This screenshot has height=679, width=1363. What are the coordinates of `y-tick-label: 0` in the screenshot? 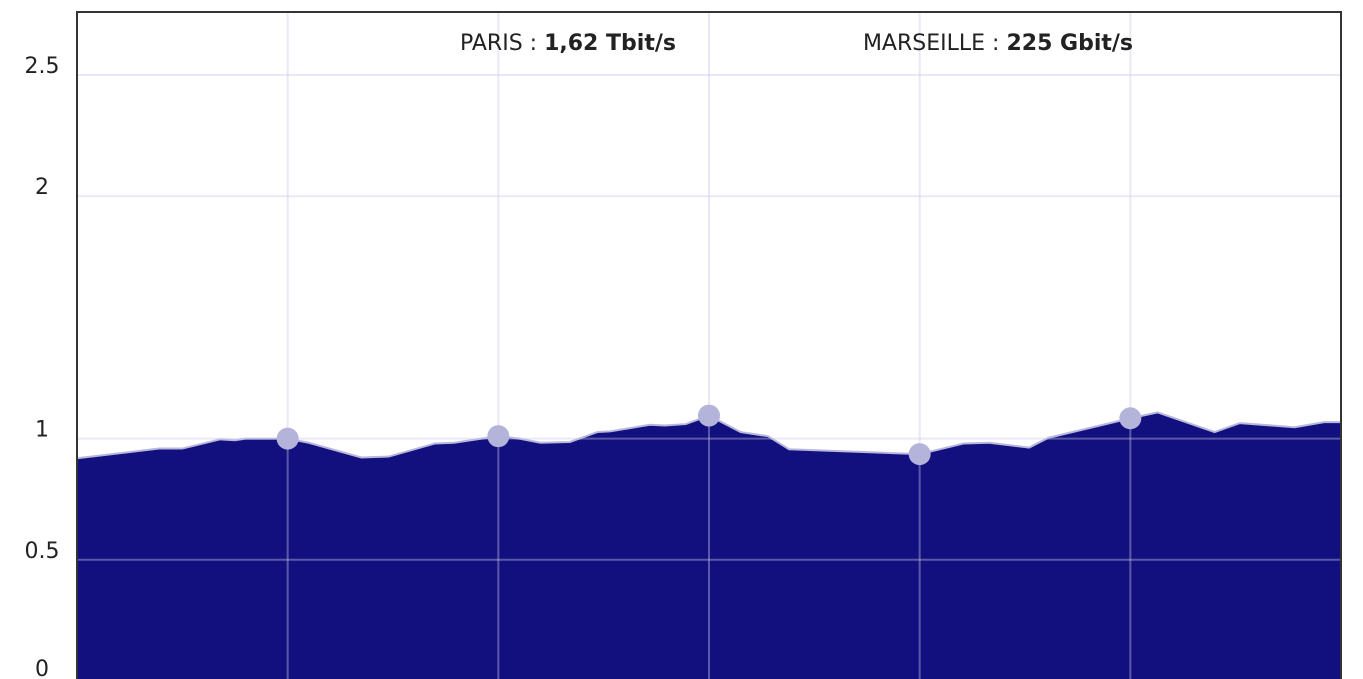 It's located at (42, 668).